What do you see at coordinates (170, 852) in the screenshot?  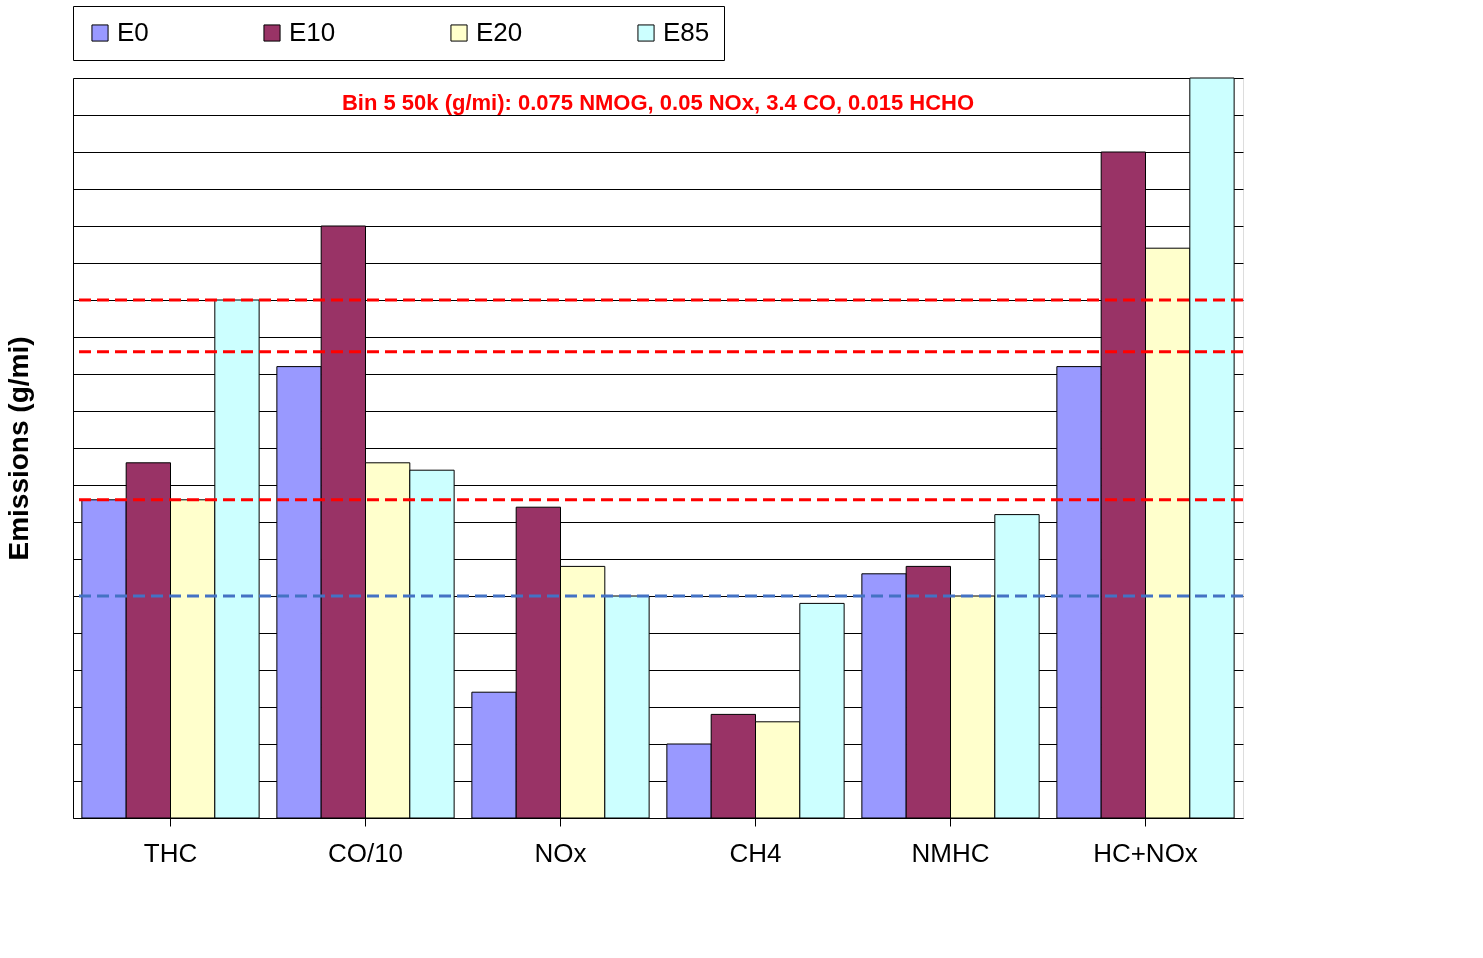 I see `x-tick-label: THC` at bounding box center [170, 852].